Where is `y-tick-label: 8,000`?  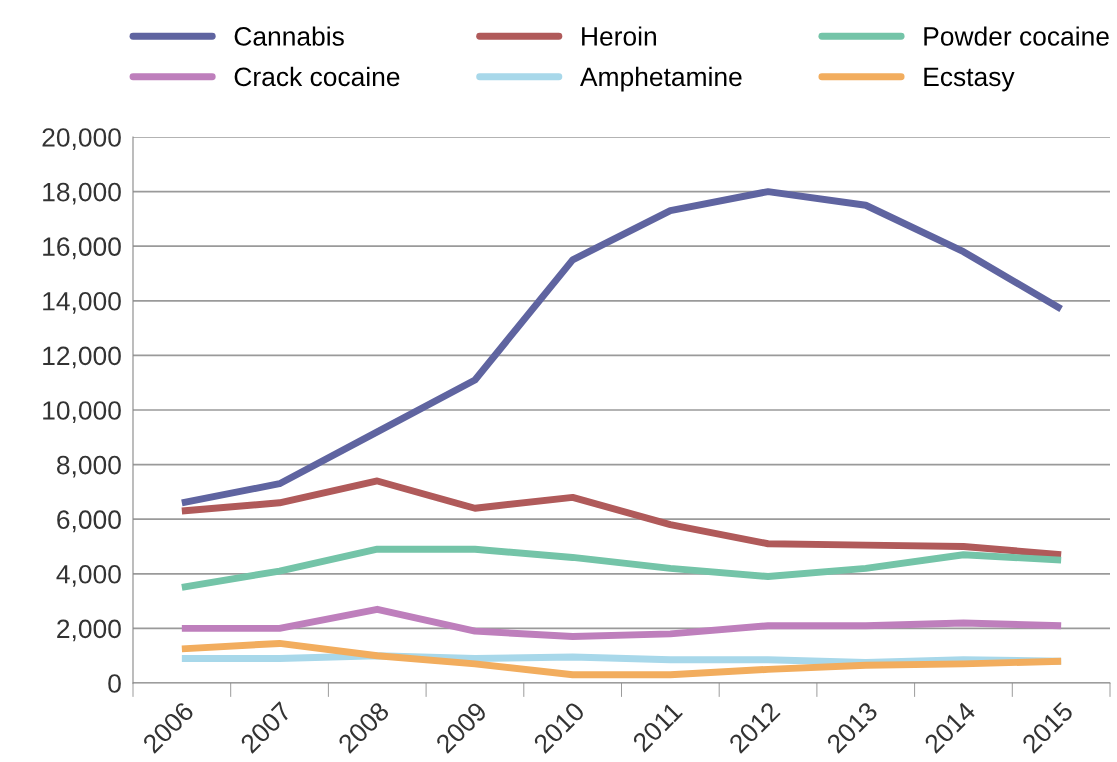
y-tick-label: 8,000 is located at coordinates (89, 466).